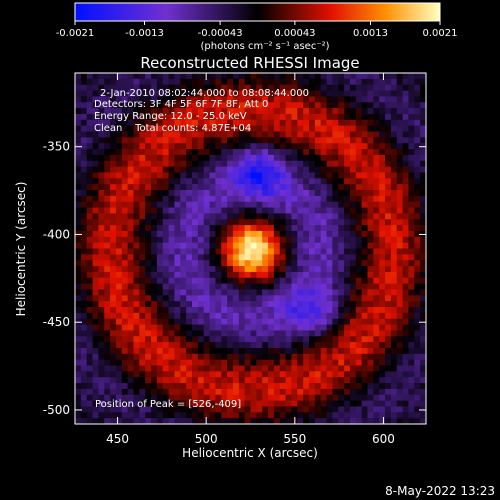 Image resolution: width=500 pixels, height=500 pixels. What do you see at coordinates (144, 33) in the screenshot?
I see `colorbar-tick-label: -0.0013` at bounding box center [144, 33].